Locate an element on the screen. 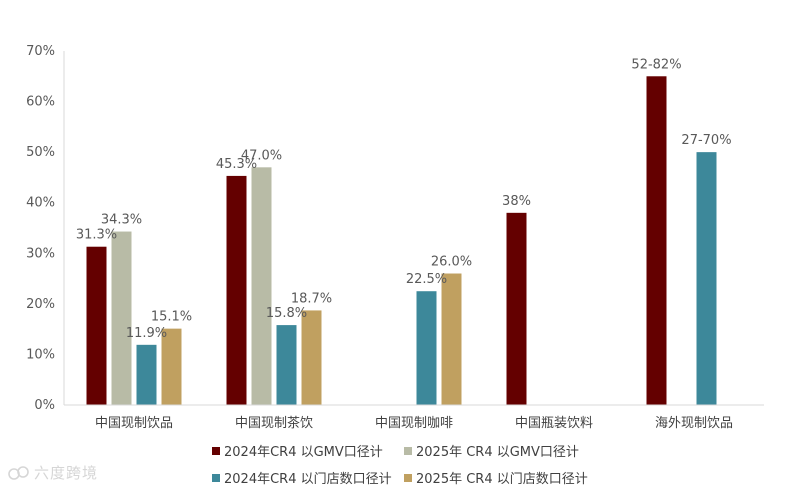 The image size is (802, 492). y-tick-label: 10% is located at coordinates (40, 354).